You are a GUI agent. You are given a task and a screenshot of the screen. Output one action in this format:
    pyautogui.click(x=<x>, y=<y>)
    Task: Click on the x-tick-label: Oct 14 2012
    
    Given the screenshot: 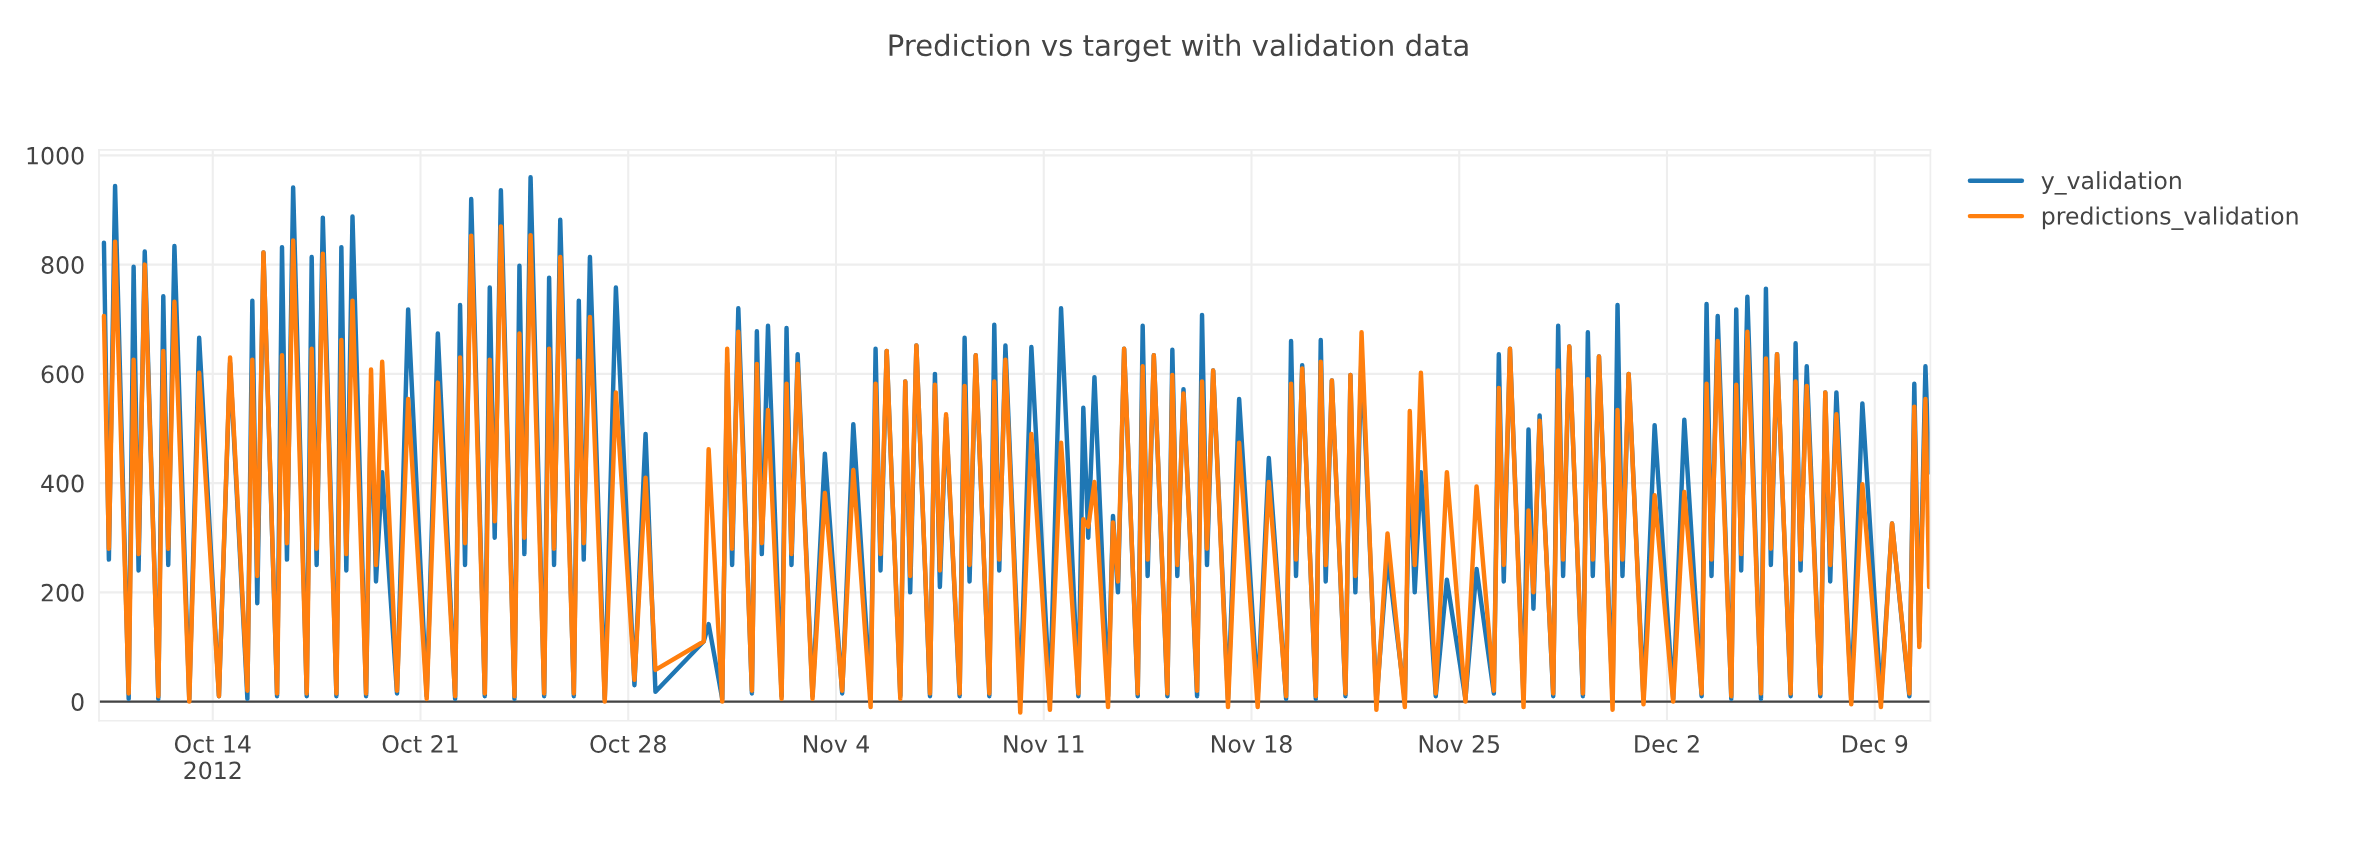 What is the action you would take?
    pyautogui.click(x=212, y=757)
    